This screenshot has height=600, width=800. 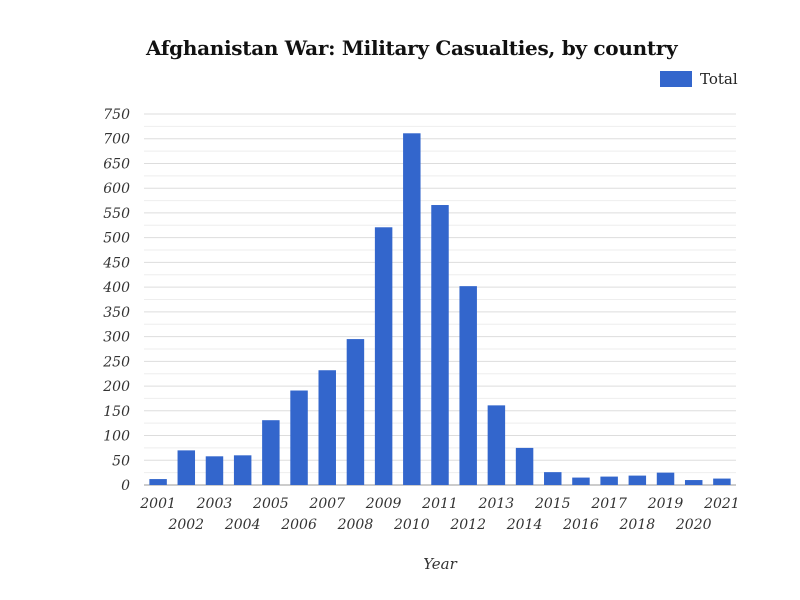 I want to click on x-tick-label: 2001, so click(x=157, y=504).